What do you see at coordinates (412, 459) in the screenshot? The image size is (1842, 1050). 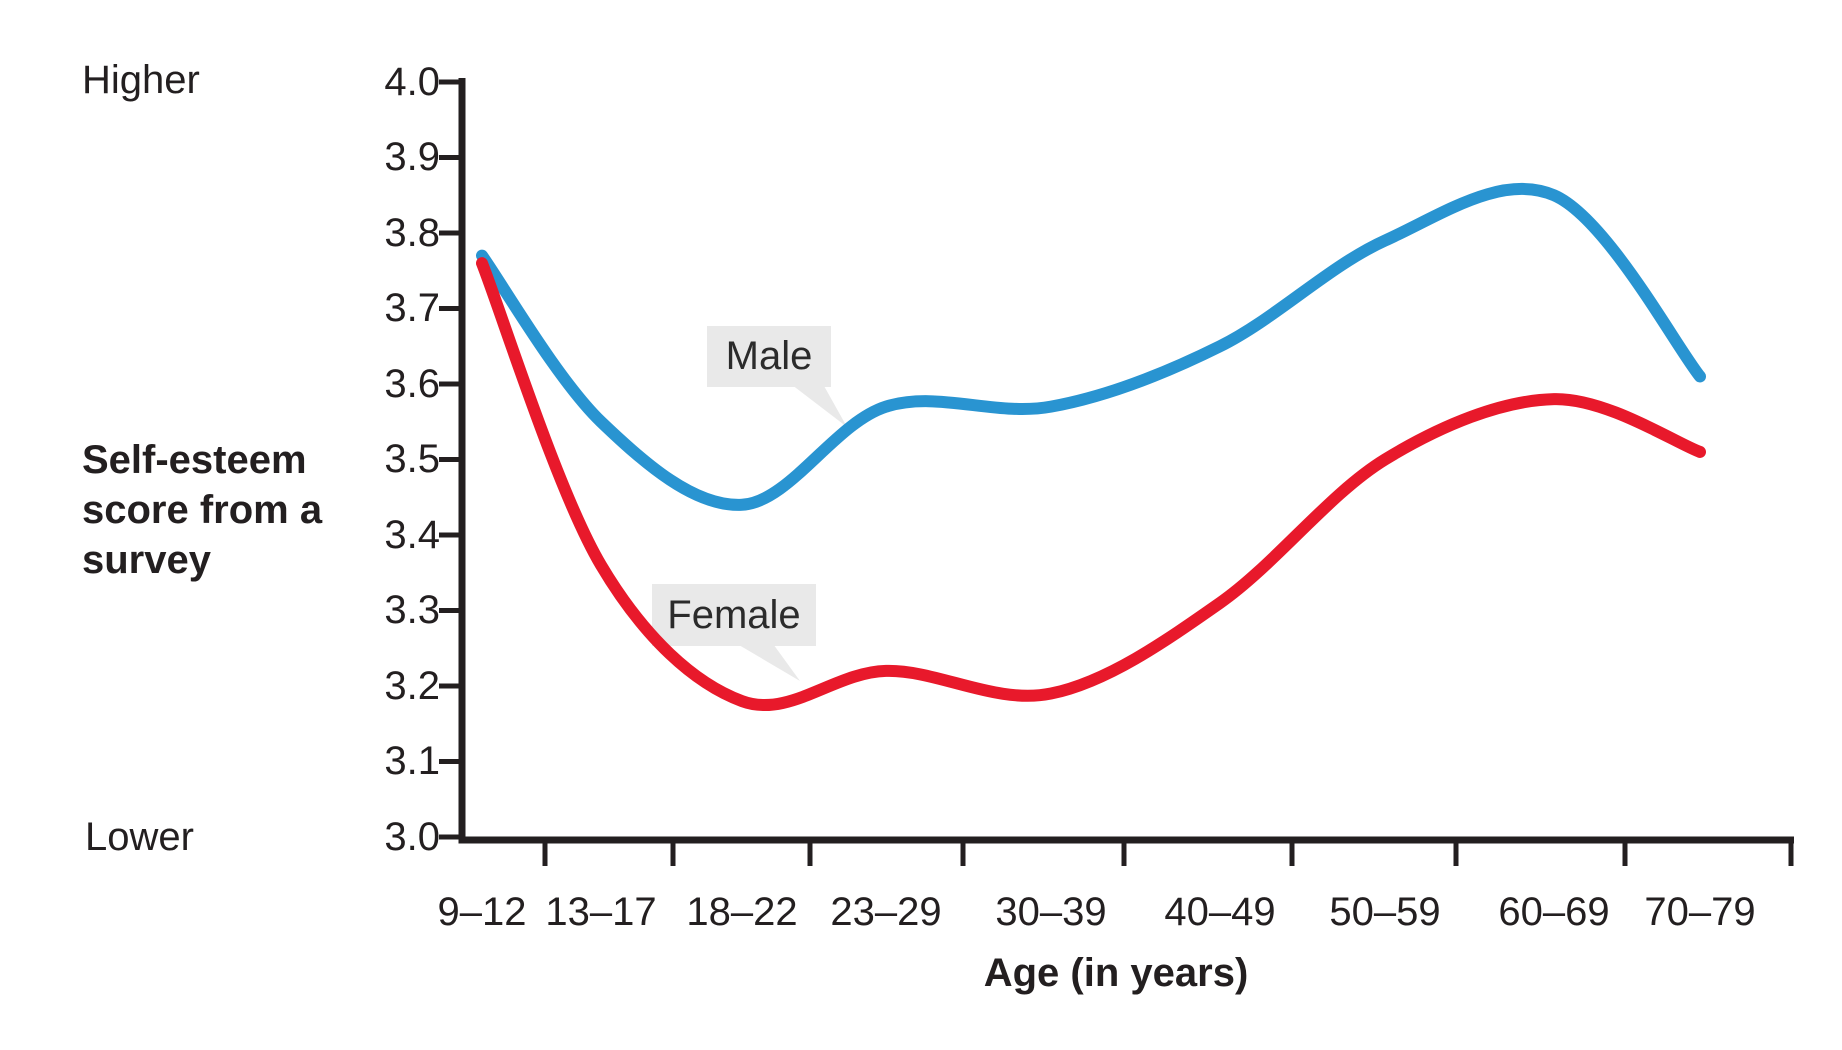 I see `y-tick-label-3-5: 3.5` at bounding box center [412, 459].